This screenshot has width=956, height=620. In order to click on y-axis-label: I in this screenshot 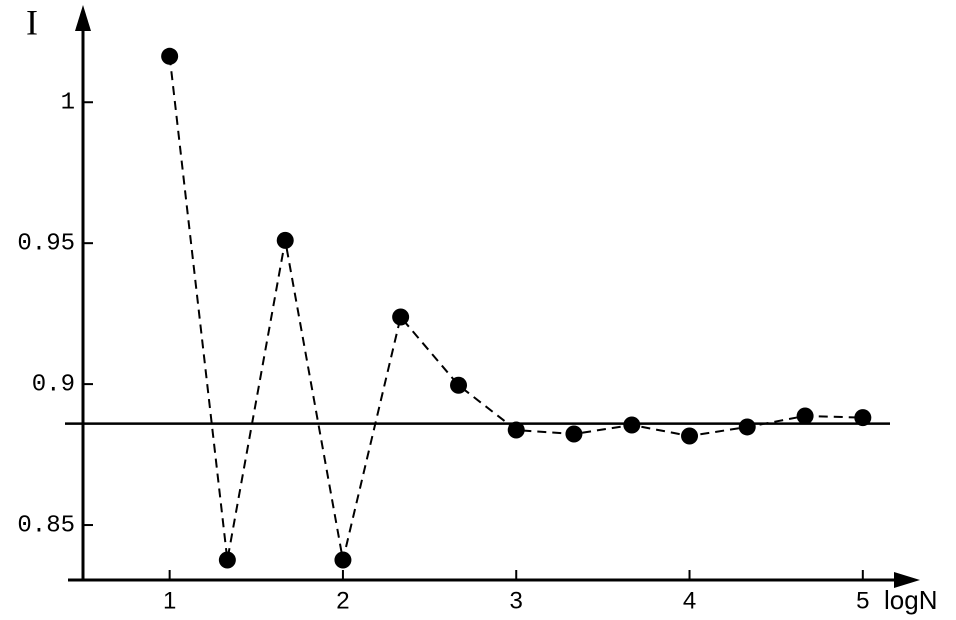, I will do `click(32, 22)`.